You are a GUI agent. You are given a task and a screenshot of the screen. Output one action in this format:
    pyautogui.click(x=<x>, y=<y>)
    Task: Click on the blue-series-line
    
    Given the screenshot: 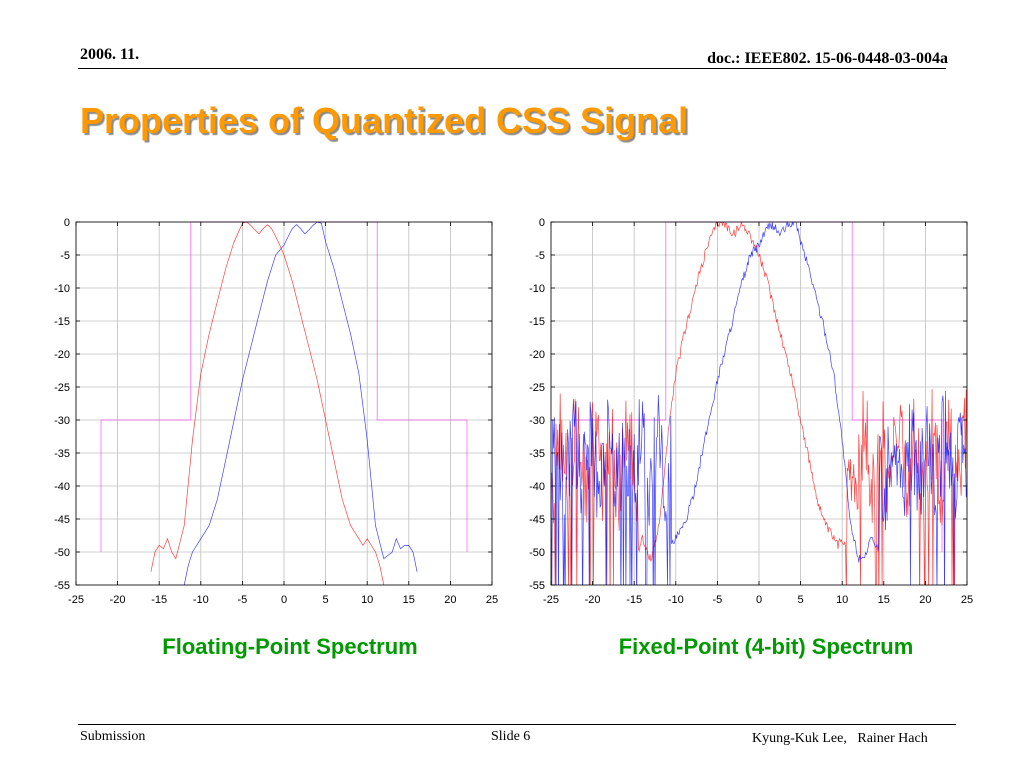 What is the action you would take?
    pyautogui.click(x=300, y=403)
    